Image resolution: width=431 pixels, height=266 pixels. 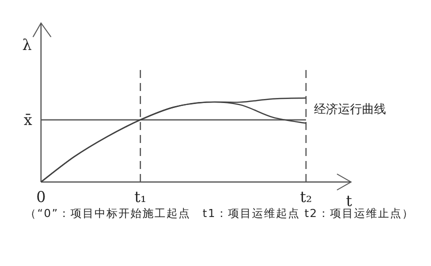 What do you see at coordinates (27, 45) in the screenshot?
I see `ylabel: λ` at bounding box center [27, 45].